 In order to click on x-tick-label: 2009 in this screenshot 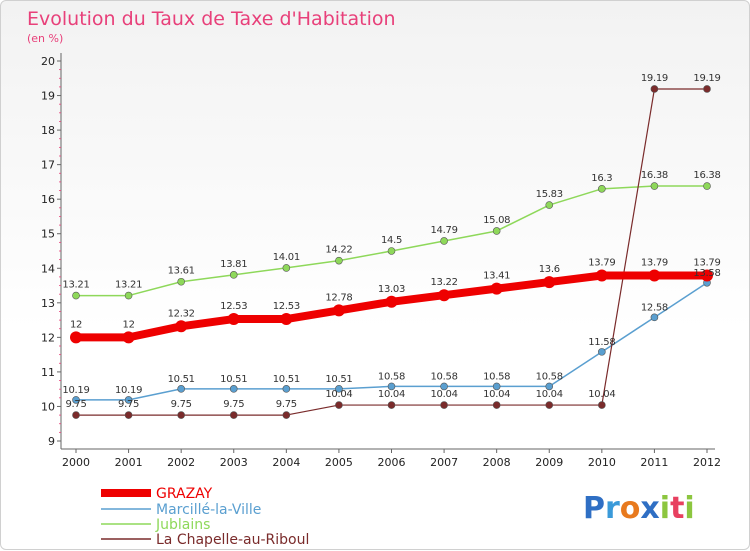, I will do `click(549, 462)`.